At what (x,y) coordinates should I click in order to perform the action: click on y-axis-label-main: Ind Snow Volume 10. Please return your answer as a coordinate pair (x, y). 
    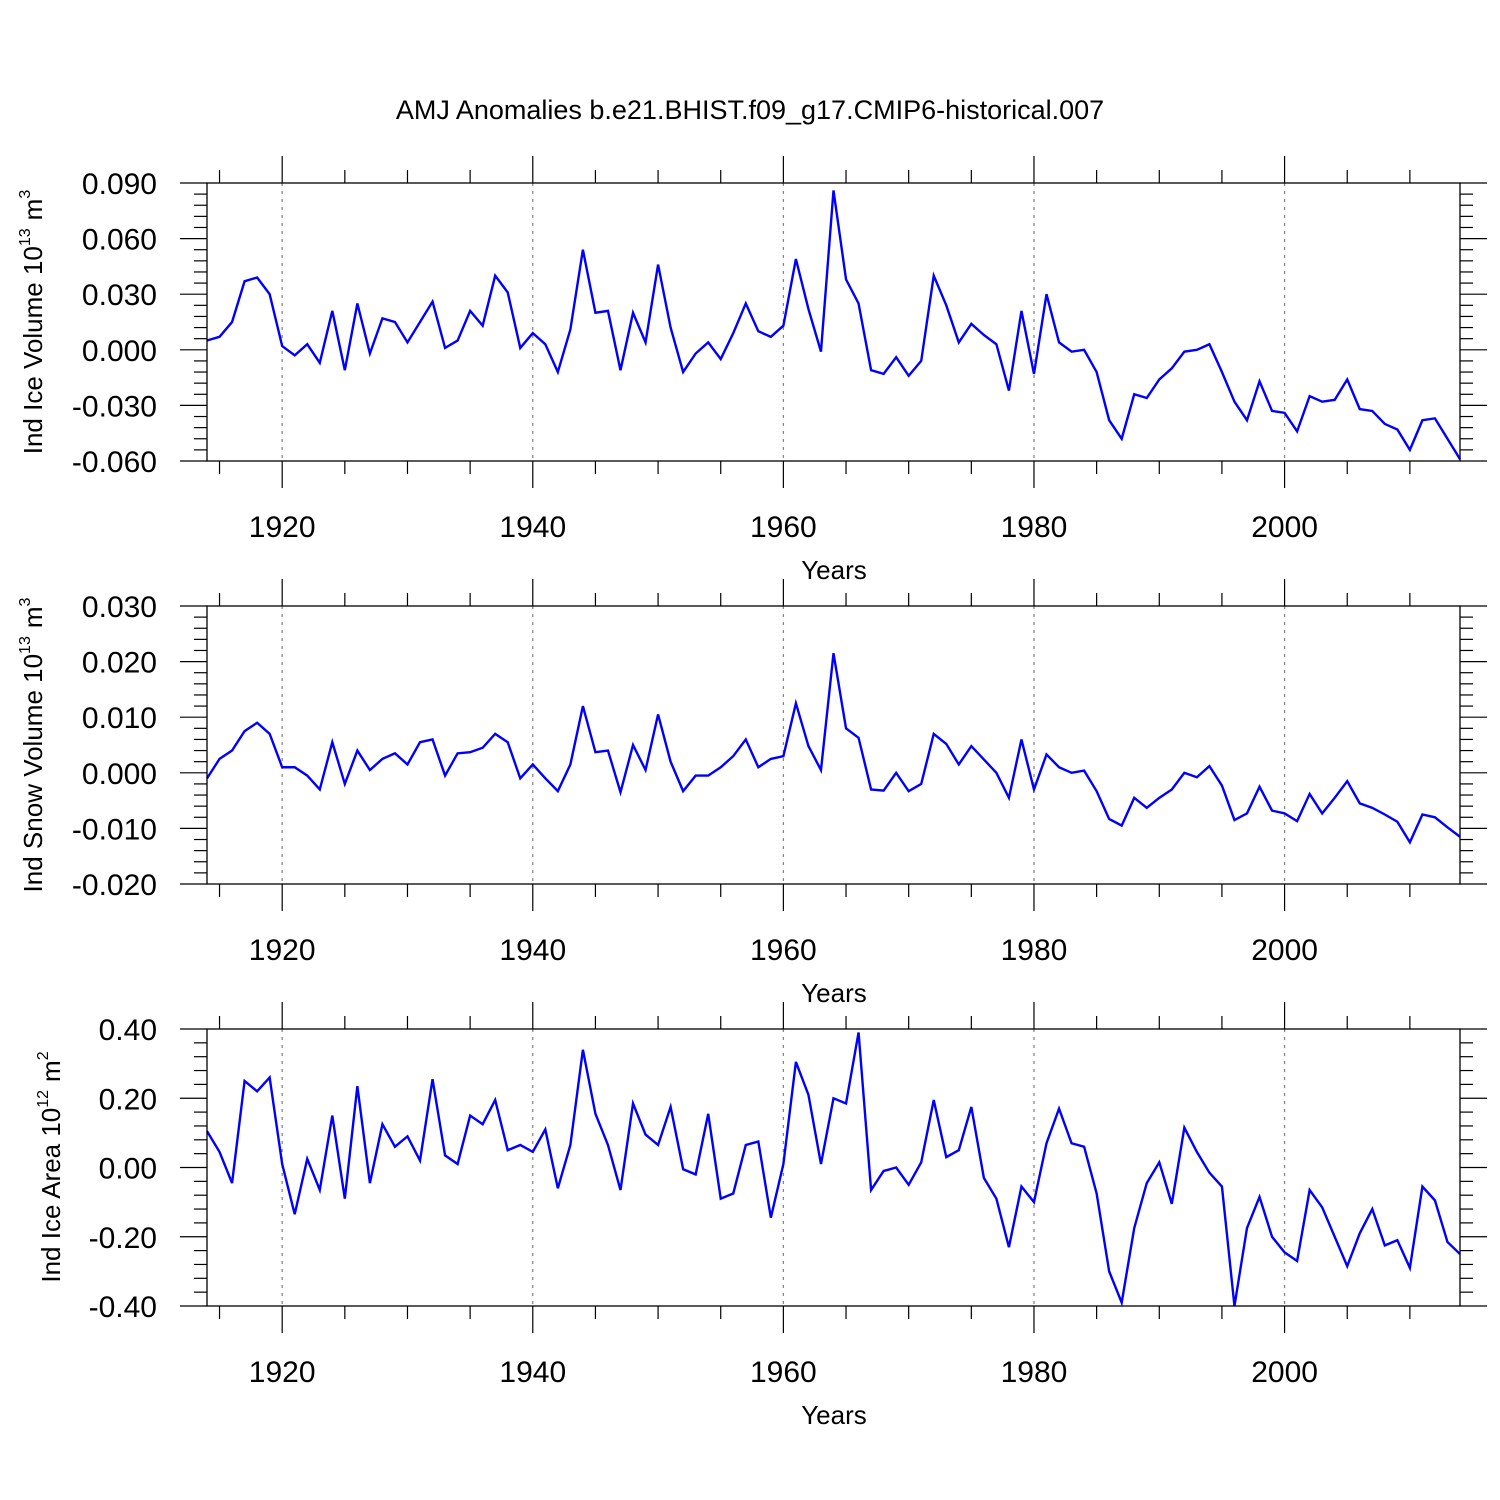
    Looking at the image, I should click on (33, 773).